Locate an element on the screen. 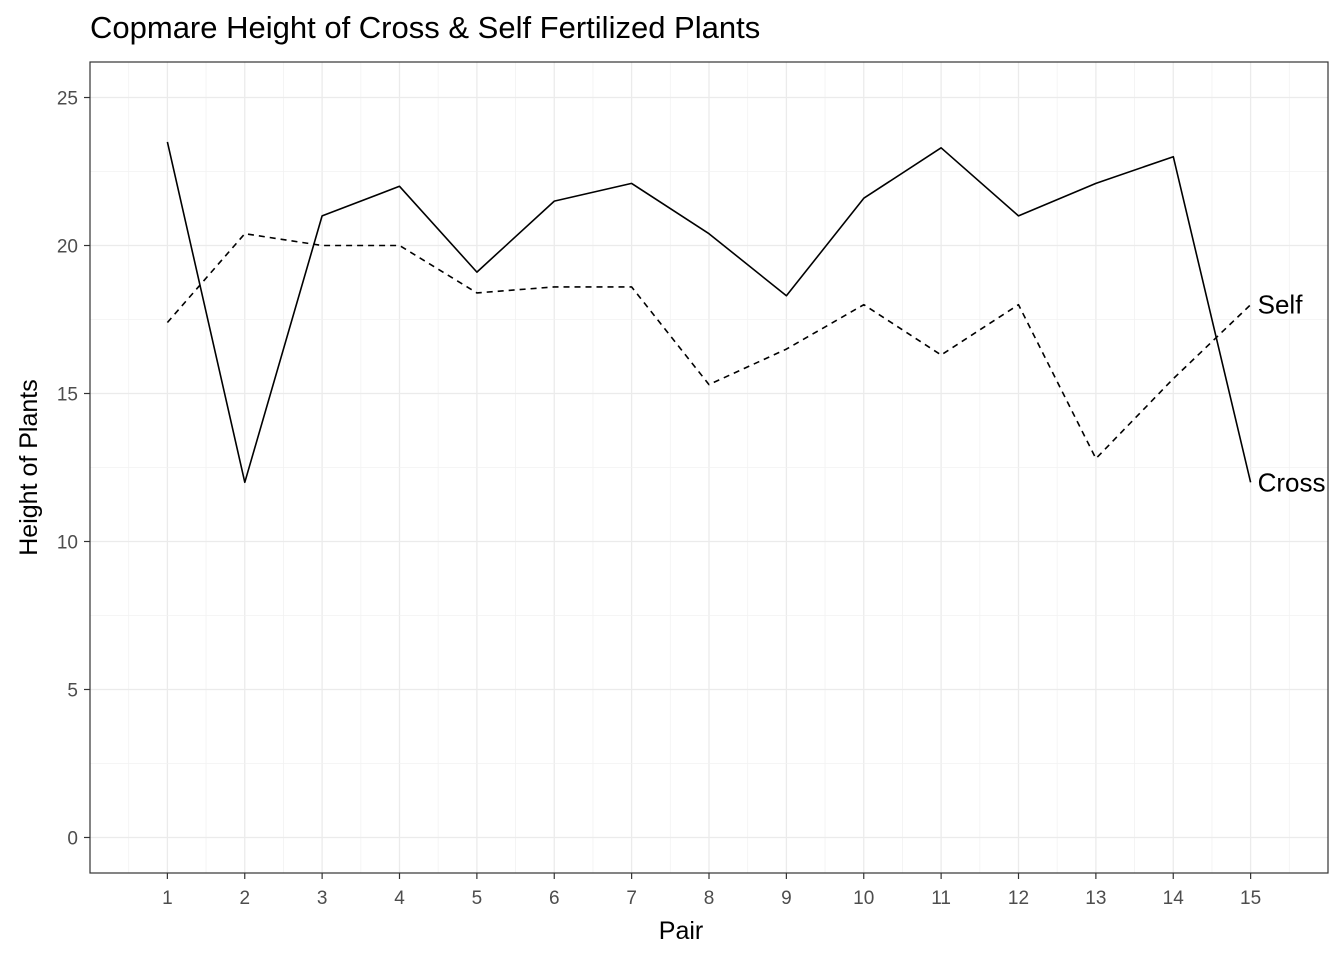 The width and height of the screenshot is (1344, 960). y-tick-label: 15 is located at coordinates (67, 395).